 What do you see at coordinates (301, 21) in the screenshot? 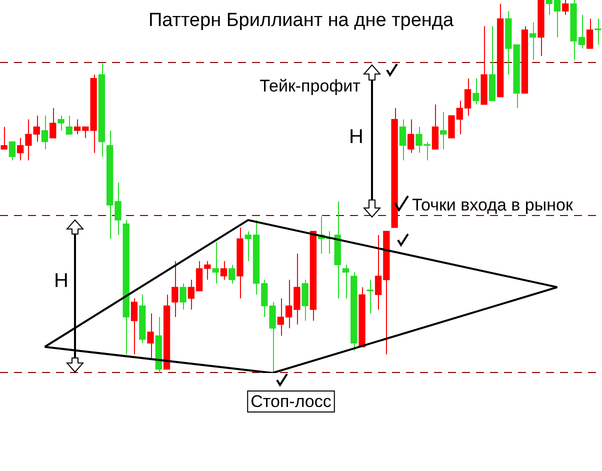
I see `text: Паттерн Бриллиант на дне тренда` at bounding box center [301, 21].